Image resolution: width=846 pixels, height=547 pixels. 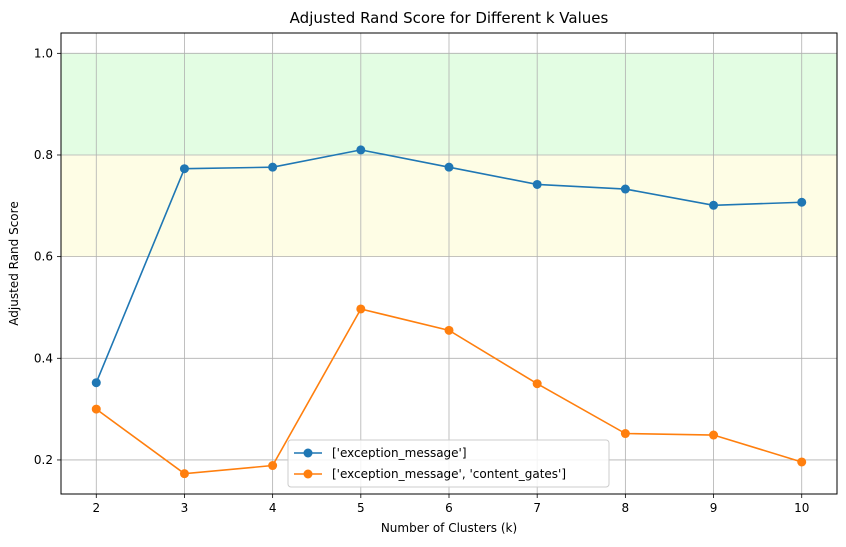 I want to click on y-tick-label: 0.4, so click(x=43, y=358).